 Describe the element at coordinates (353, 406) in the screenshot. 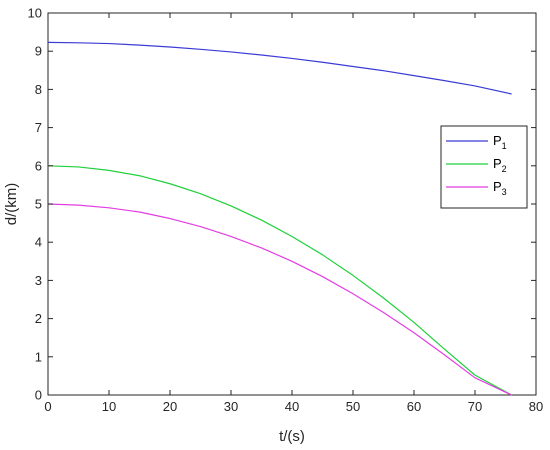

I see `x-tick-label: 50` at that location.